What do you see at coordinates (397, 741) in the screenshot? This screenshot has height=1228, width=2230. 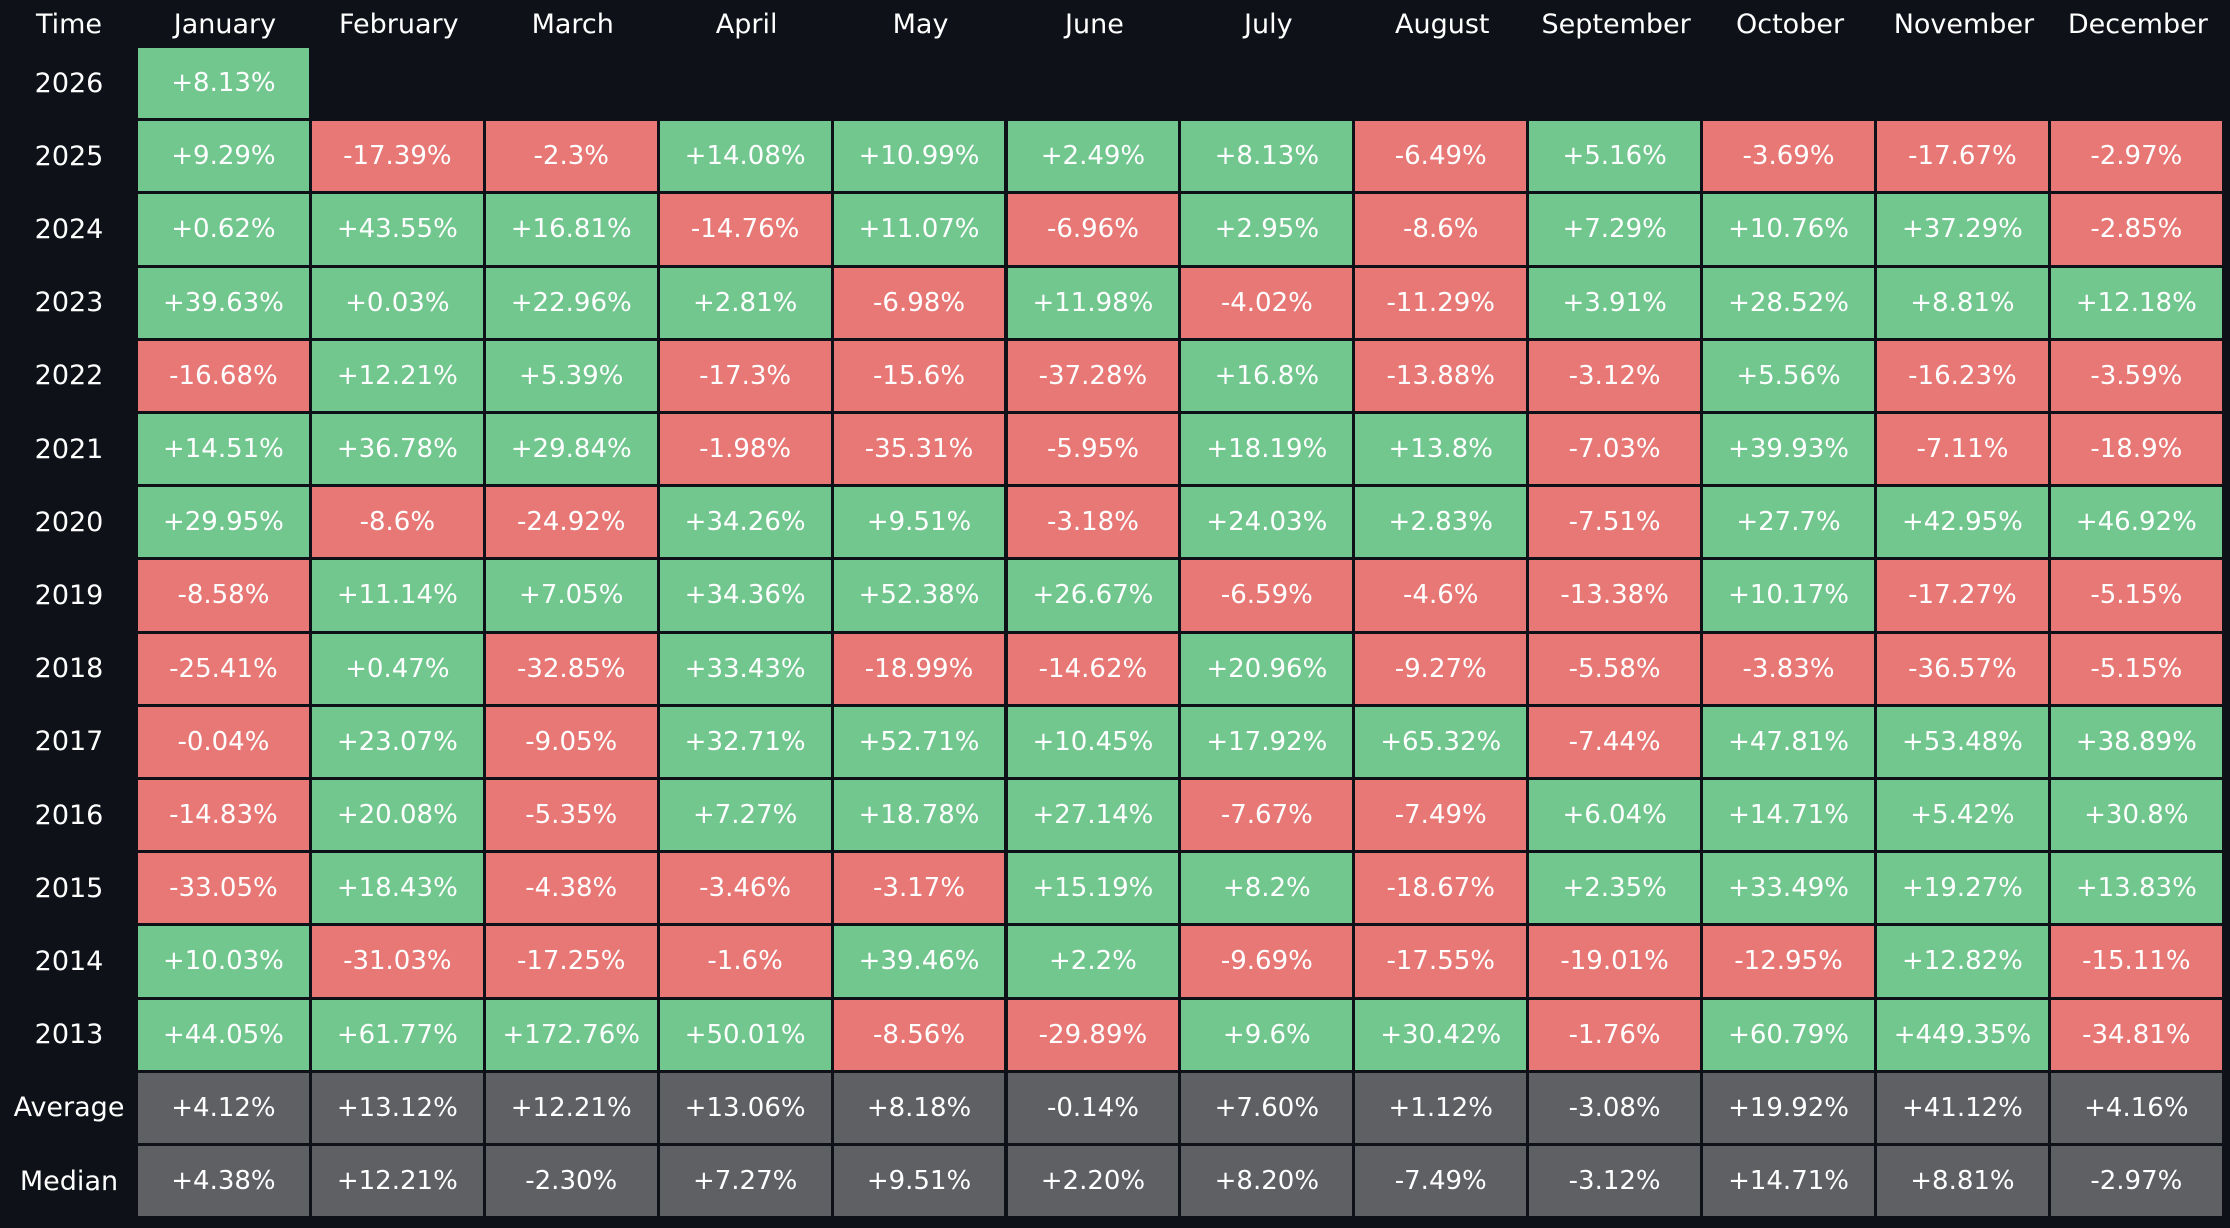 I see `cell-2017-february: +23.07%` at bounding box center [397, 741].